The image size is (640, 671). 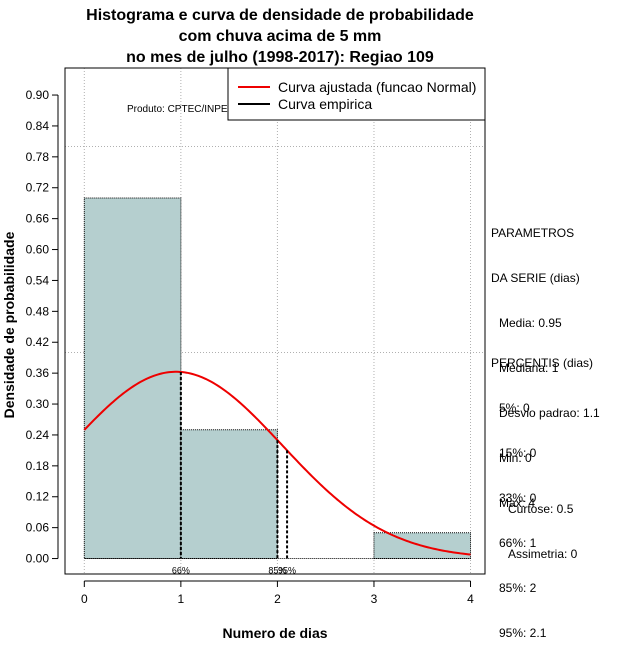 What do you see at coordinates (541, 509) in the screenshot?
I see `curtose: Curtose: 0.5` at bounding box center [541, 509].